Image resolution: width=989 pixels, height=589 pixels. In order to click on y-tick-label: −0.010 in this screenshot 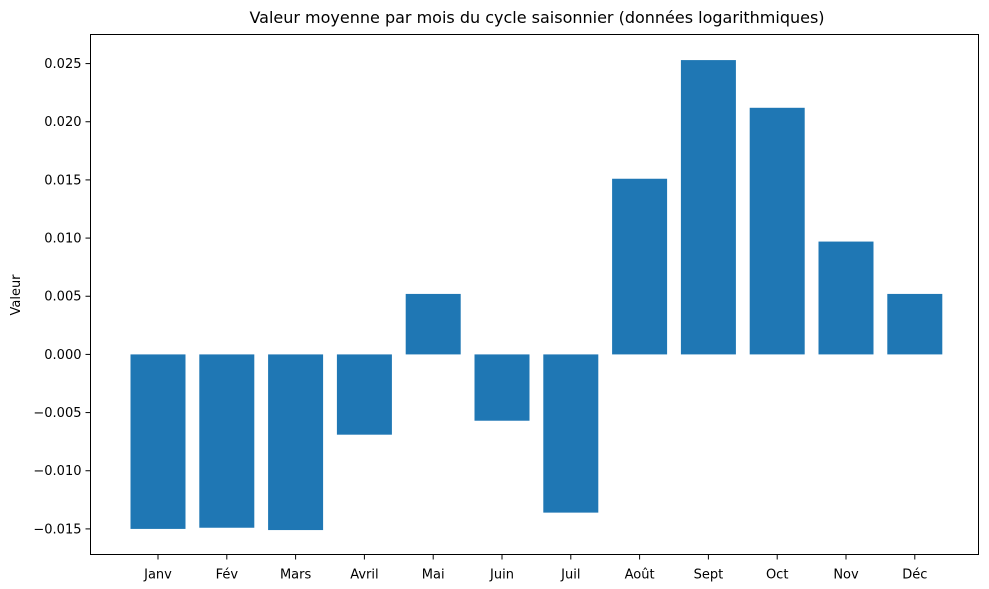, I will do `click(57, 471)`.